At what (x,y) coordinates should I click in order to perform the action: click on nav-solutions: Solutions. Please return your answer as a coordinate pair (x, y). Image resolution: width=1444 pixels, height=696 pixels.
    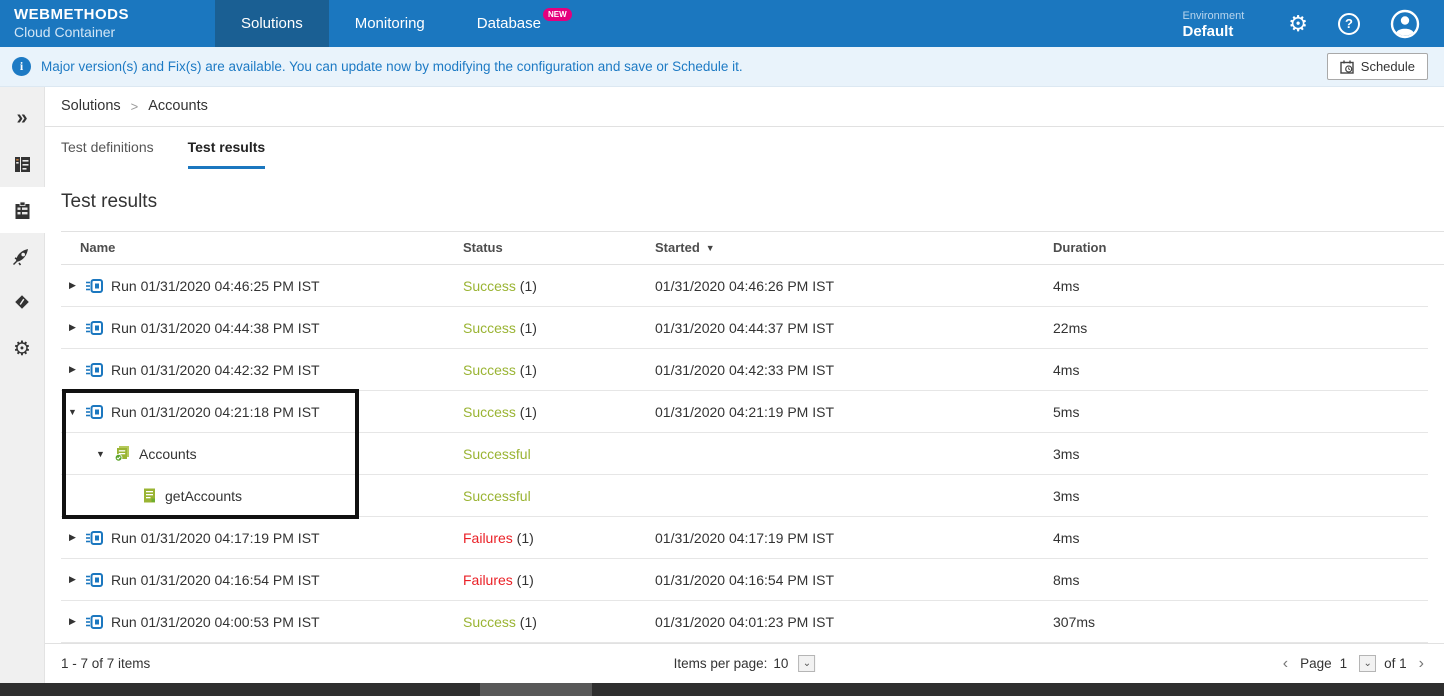
    Looking at the image, I should click on (272, 23).